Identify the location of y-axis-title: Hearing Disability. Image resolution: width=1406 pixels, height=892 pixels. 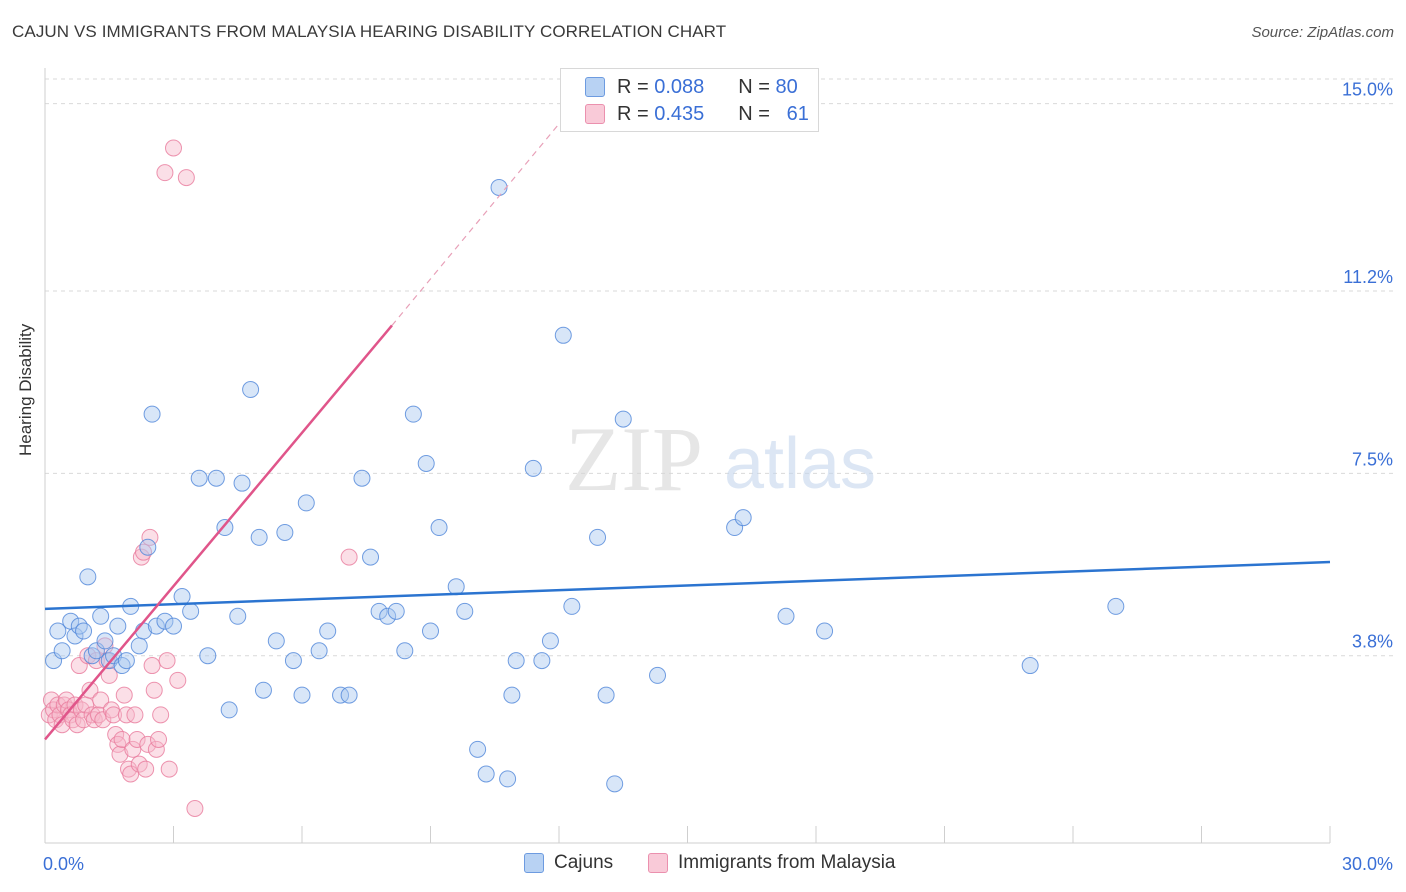
(25, 389).